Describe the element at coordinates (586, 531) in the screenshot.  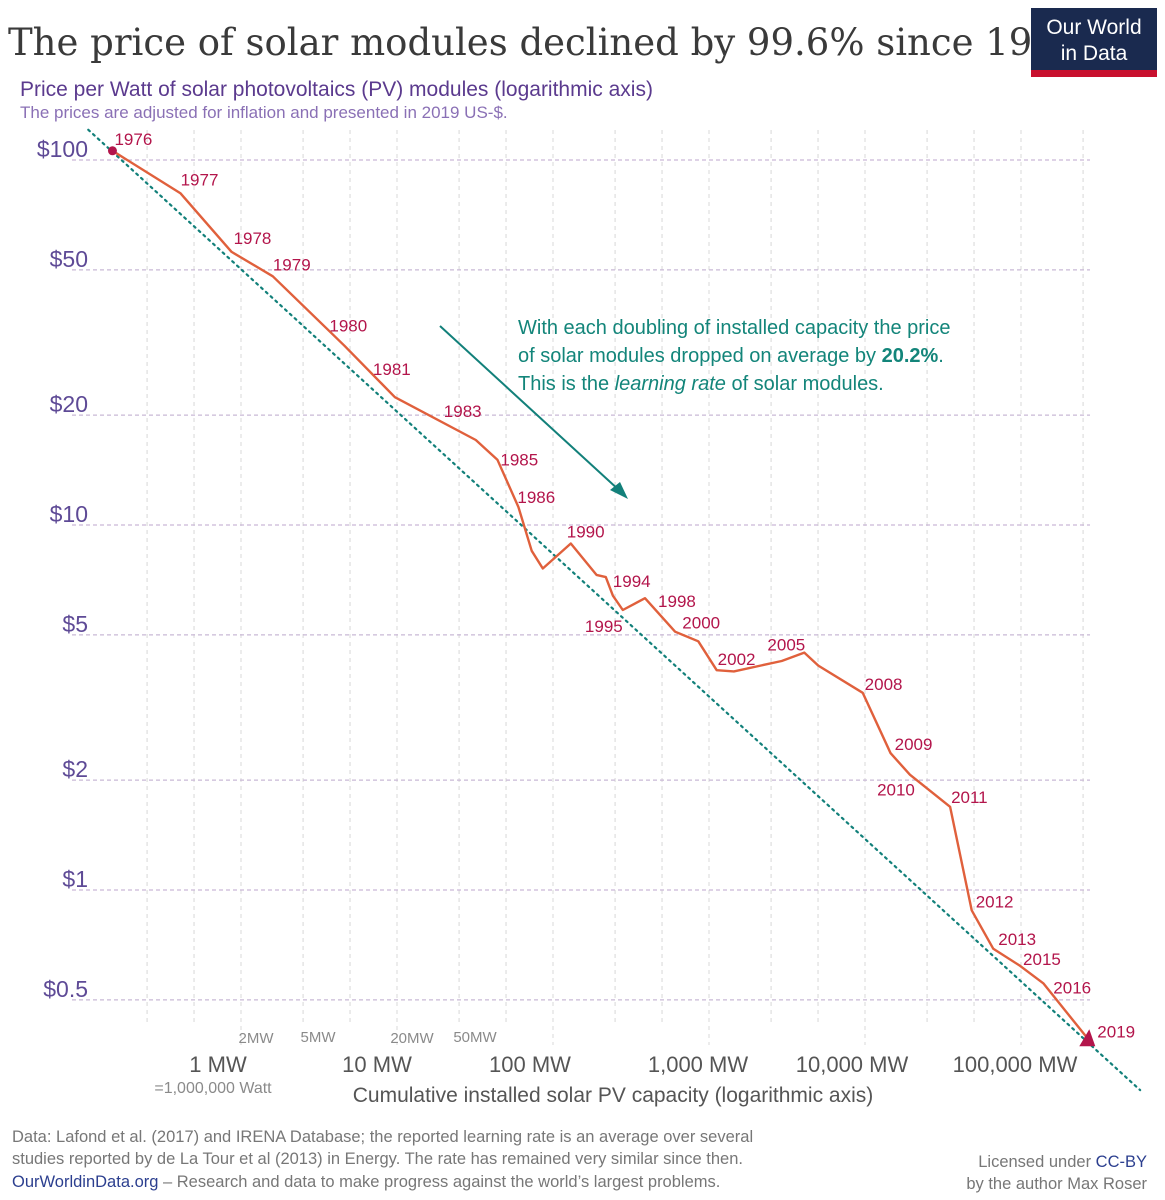
I see `year-label-1990: 1990` at that location.